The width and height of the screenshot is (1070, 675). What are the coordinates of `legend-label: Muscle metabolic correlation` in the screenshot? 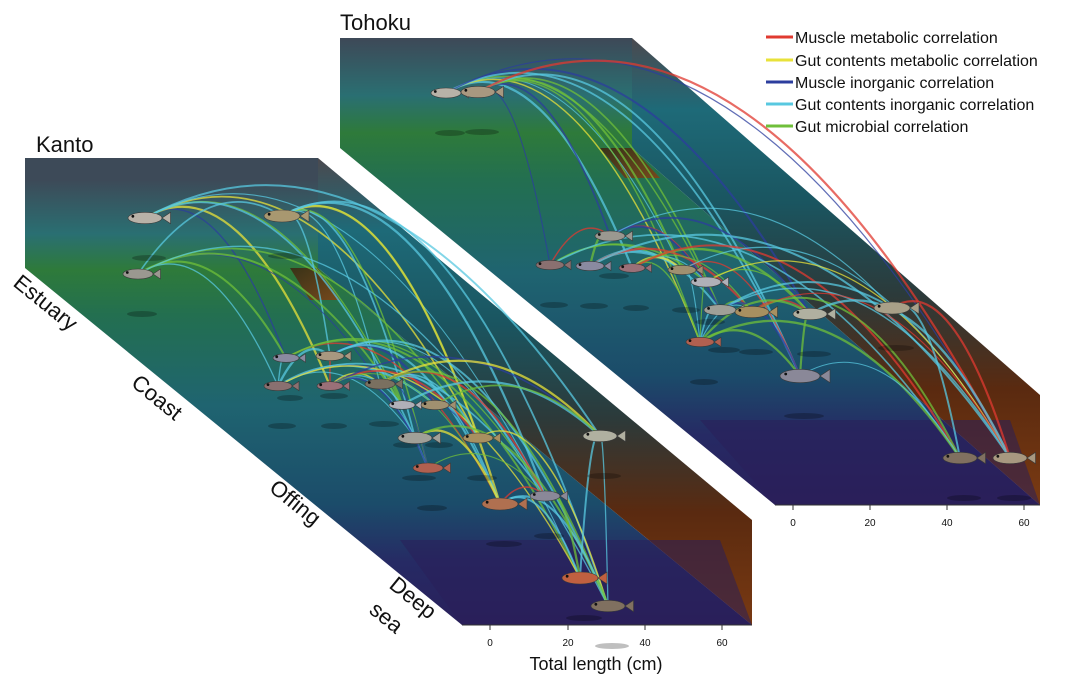 It's located at (896, 38).